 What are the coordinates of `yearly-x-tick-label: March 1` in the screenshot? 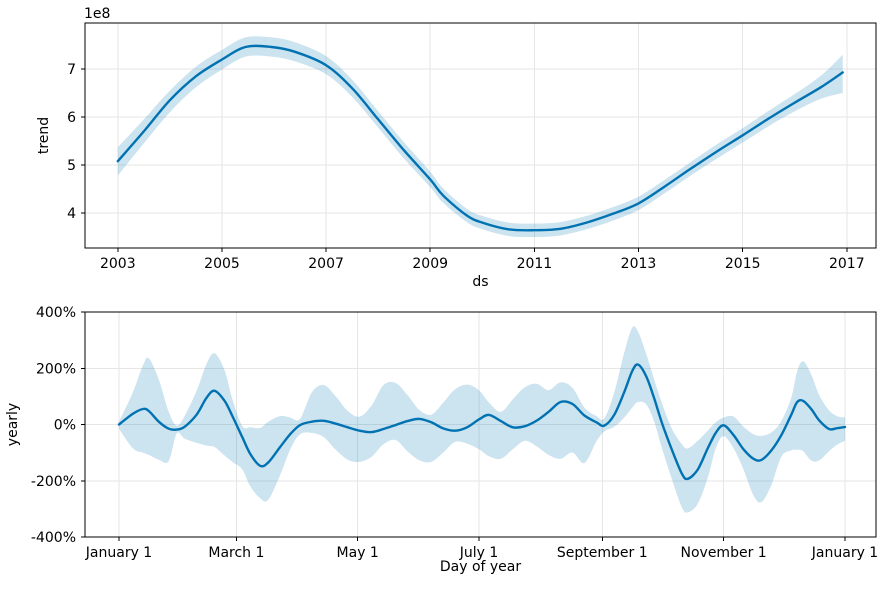 It's located at (236, 553).